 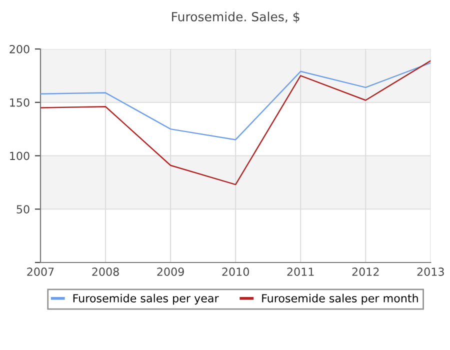 What do you see at coordinates (300, 272) in the screenshot?
I see `x-tick-label: 2011` at bounding box center [300, 272].